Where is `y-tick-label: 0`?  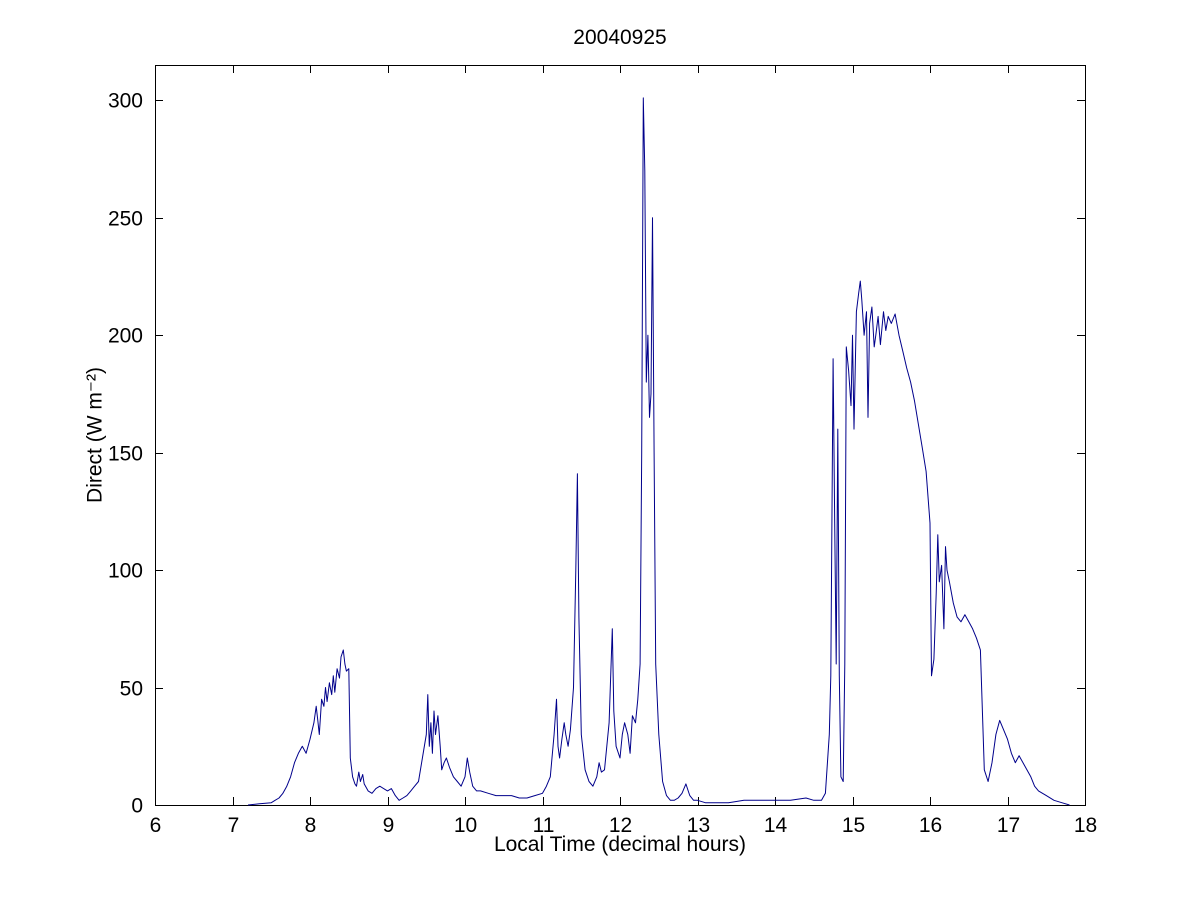 y-tick-label: 0 is located at coordinates (137, 806).